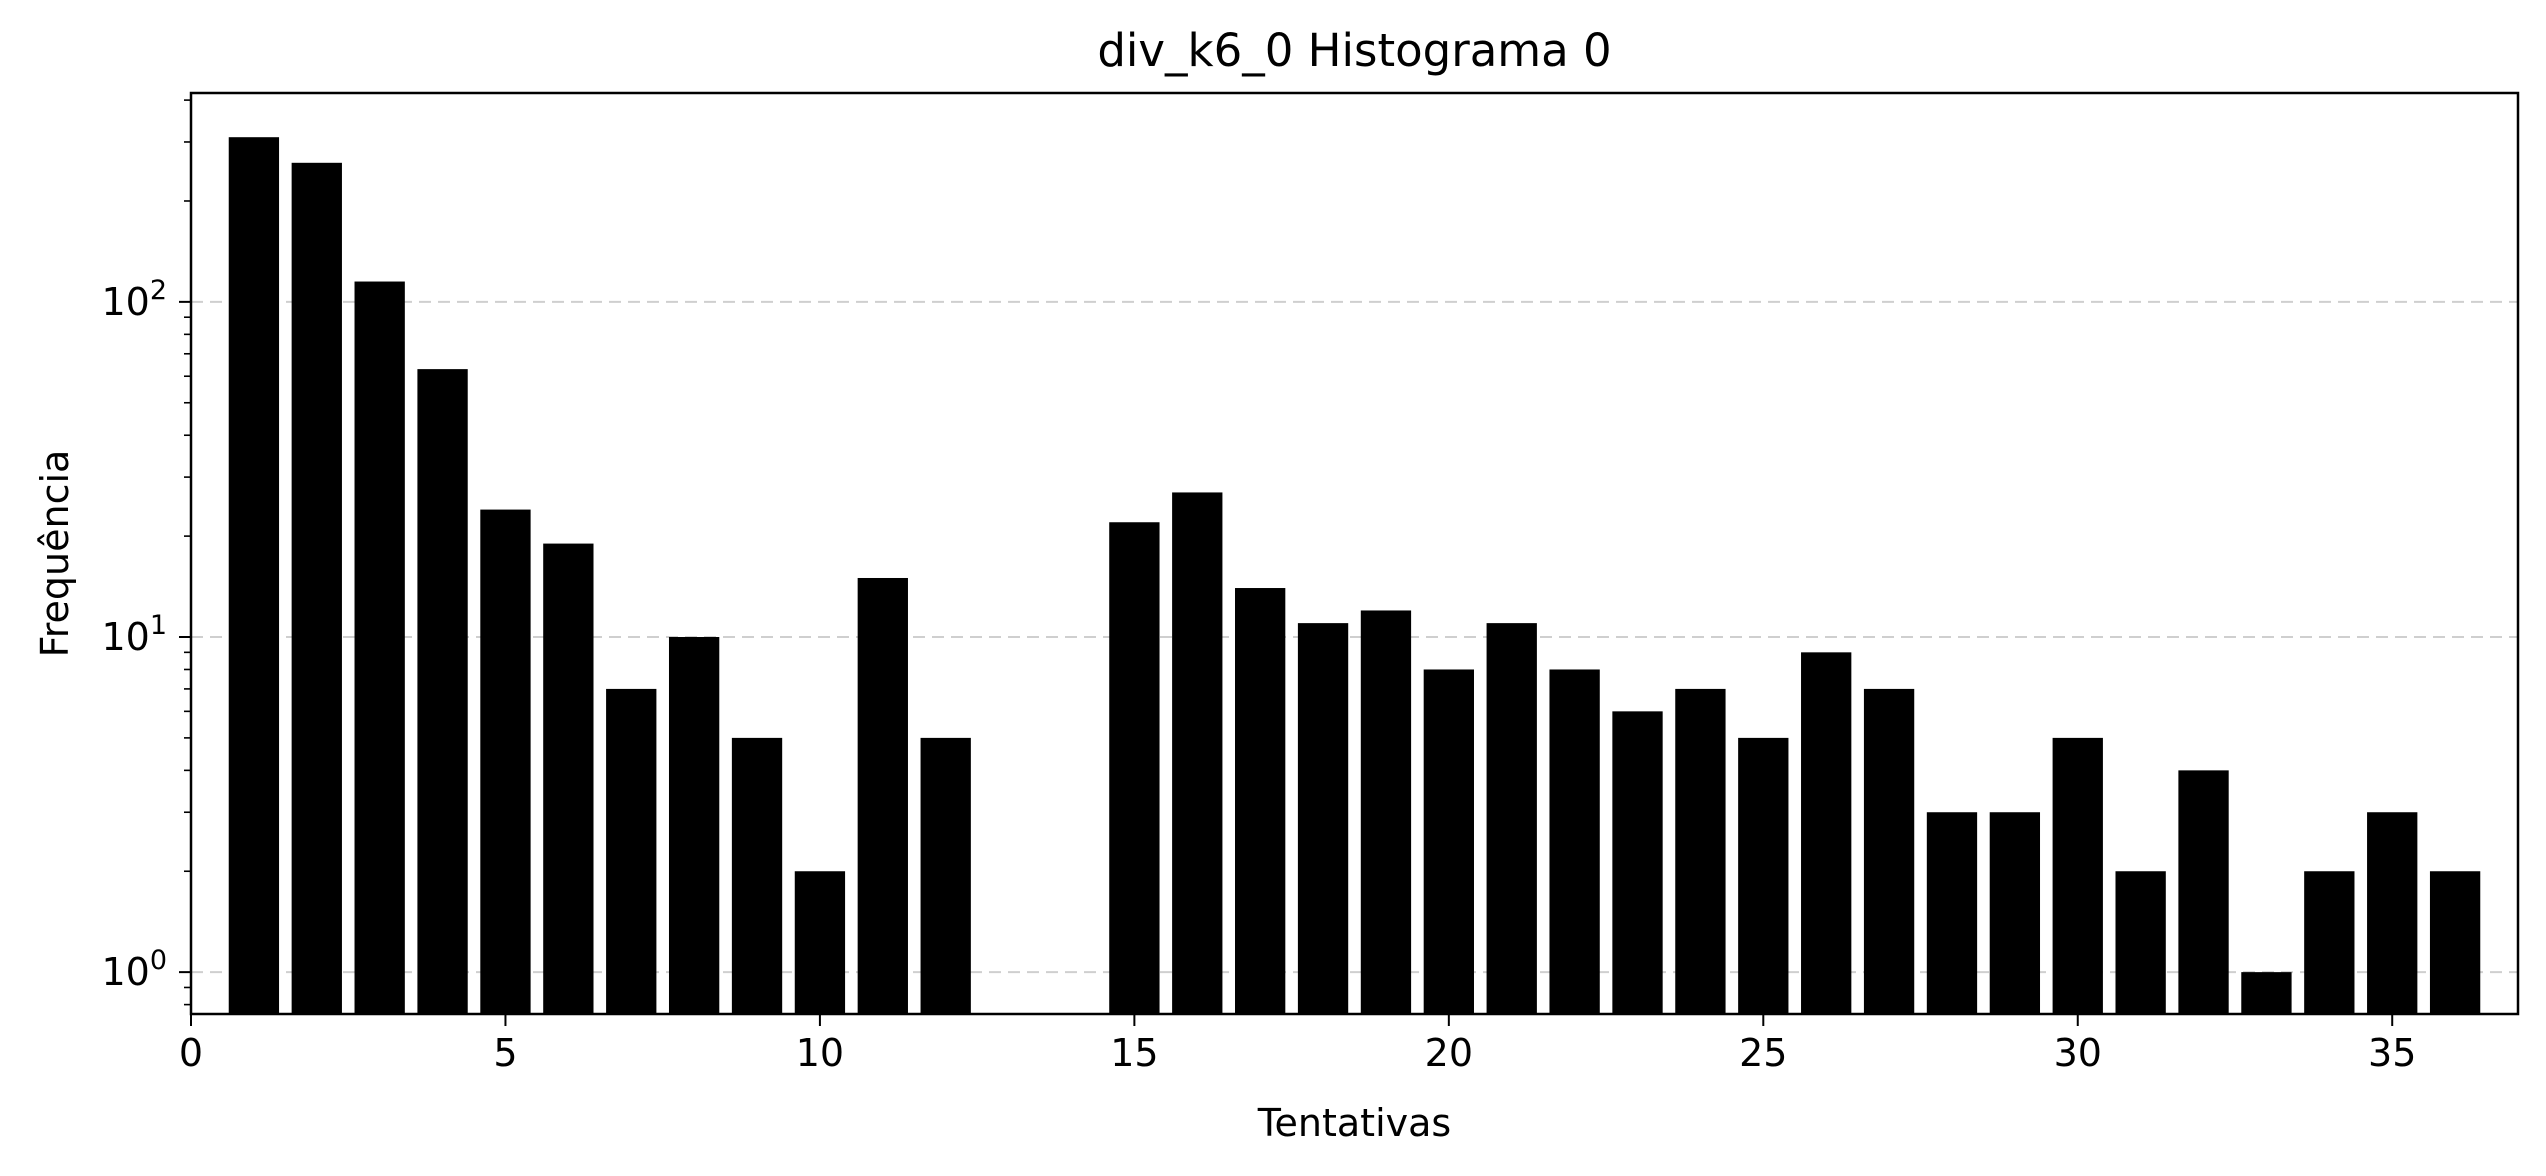 The width and height of the screenshot is (2546, 1176). Describe the element at coordinates (820, 1053) in the screenshot. I see `x-tick-label-10: 10` at that location.